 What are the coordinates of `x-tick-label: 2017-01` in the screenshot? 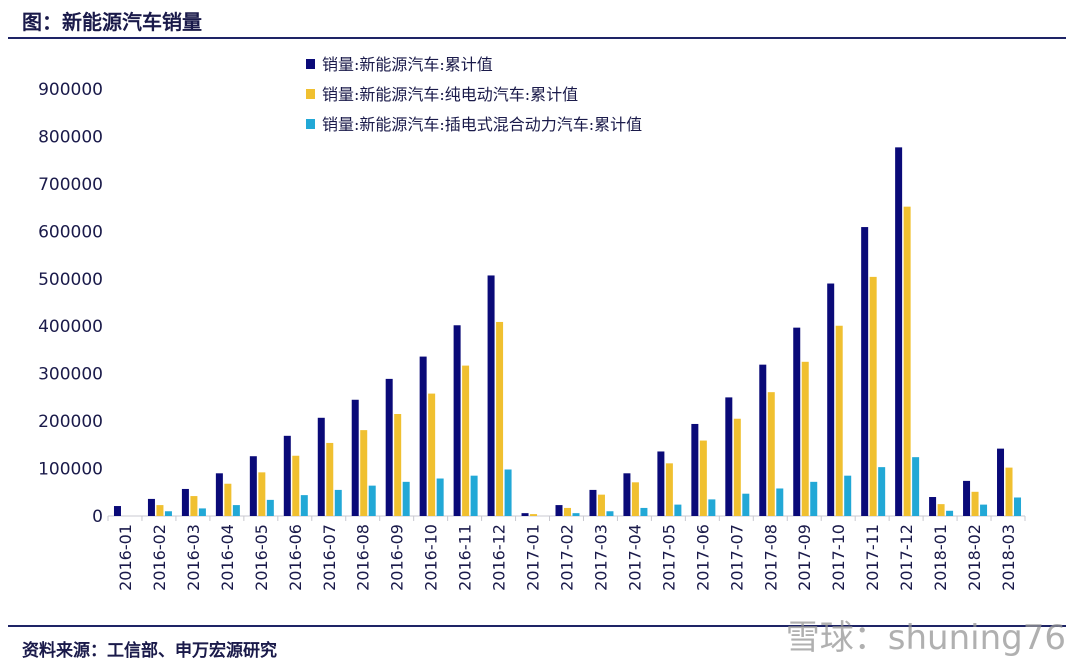 It's located at (533, 557).